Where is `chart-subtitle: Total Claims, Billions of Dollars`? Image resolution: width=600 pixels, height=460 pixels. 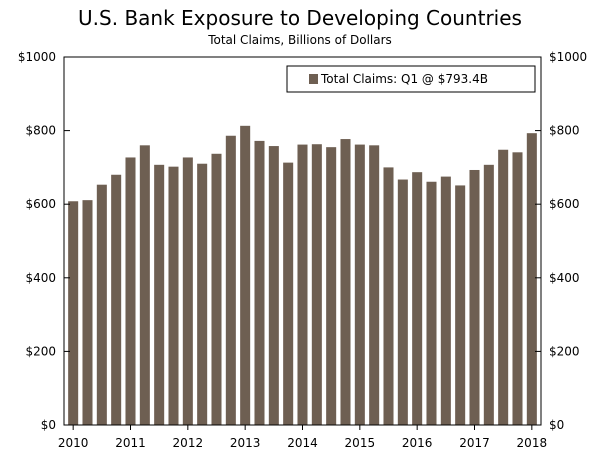
chart-subtitle: Total Claims, Billions of Dollars is located at coordinates (300, 40).